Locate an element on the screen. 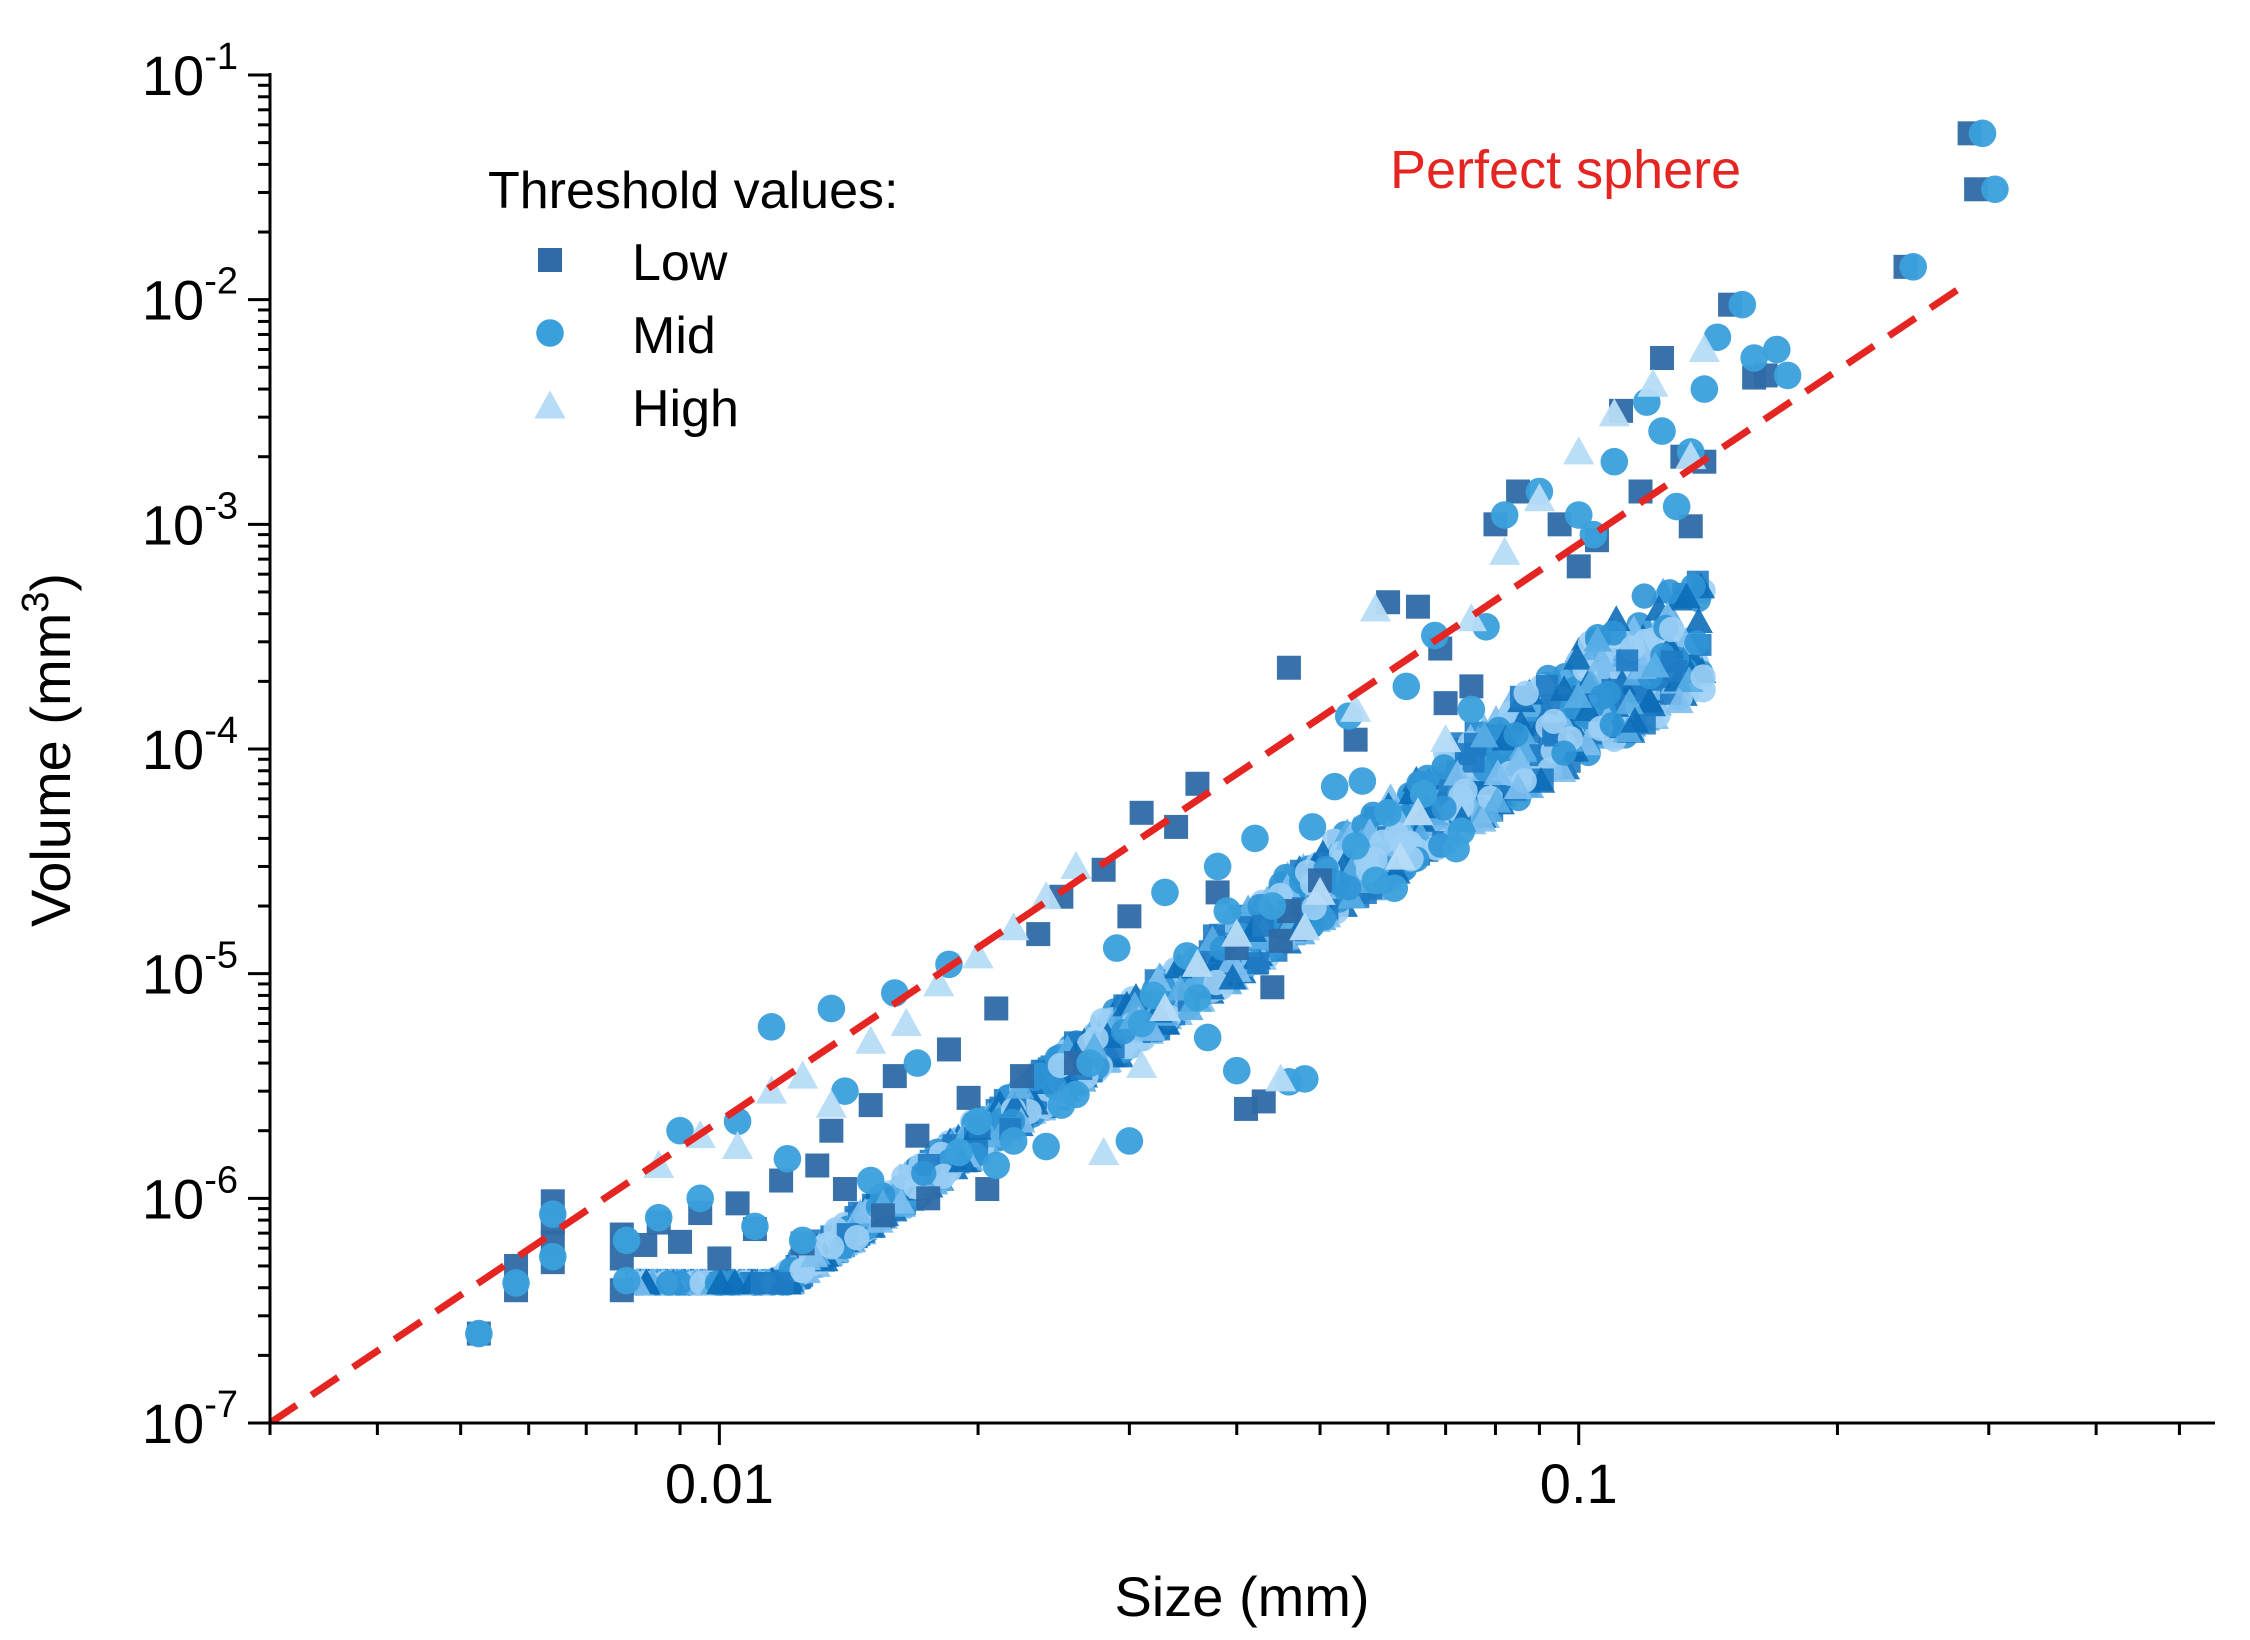  legend: Threshold values: Low Mid High is located at coordinates (693, 300).